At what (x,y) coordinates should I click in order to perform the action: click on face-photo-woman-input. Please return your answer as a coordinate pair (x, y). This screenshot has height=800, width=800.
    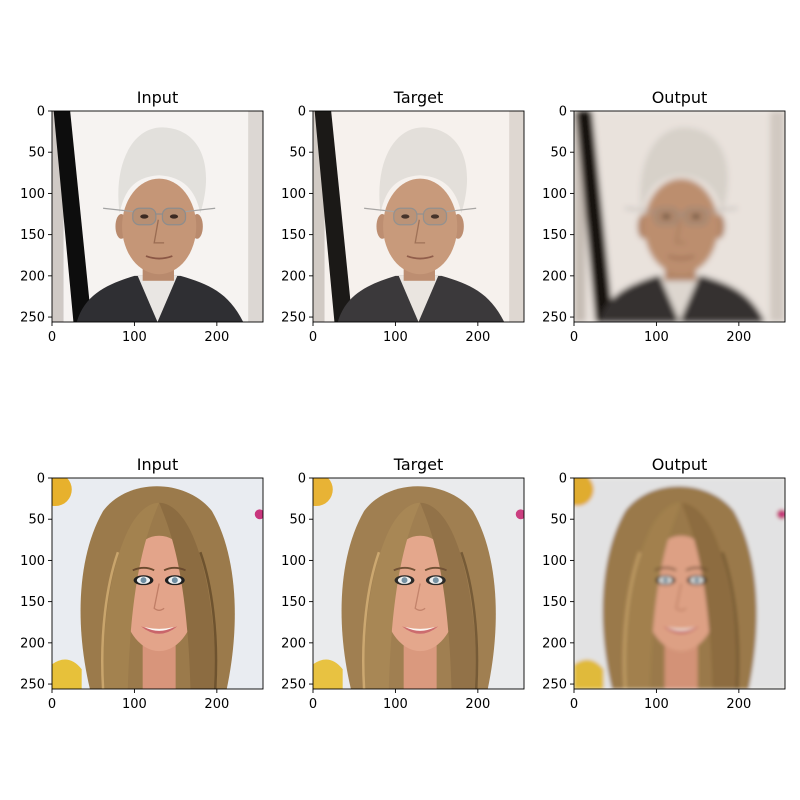
    Looking at the image, I should click on (157, 583).